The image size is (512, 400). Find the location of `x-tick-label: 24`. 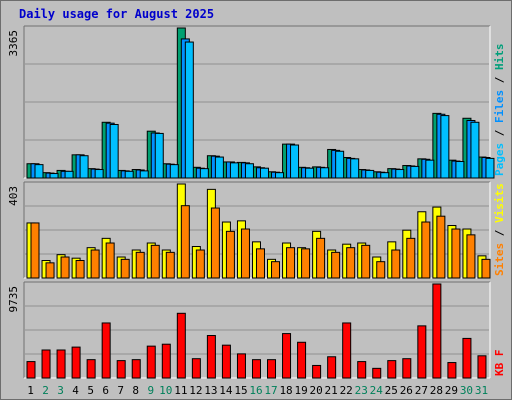

x-tick-label: 24 is located at coordinates (377, 390).